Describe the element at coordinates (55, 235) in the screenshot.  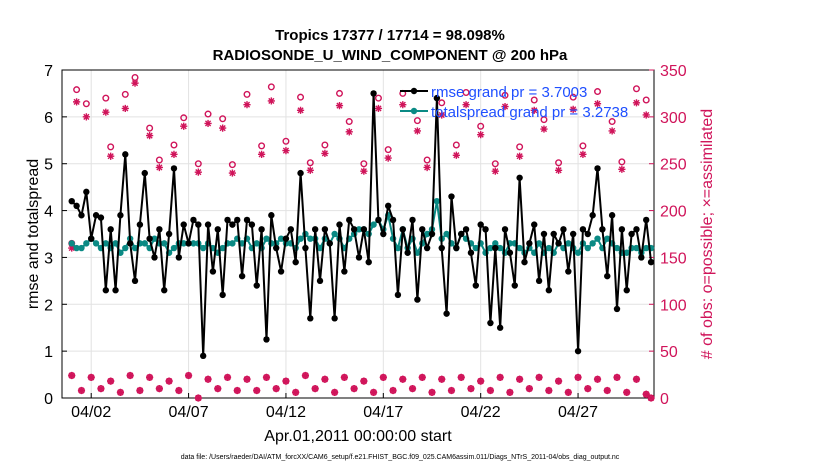
I see `y-axis-left: 0 1 2 3 4 5 6 7` at that location.